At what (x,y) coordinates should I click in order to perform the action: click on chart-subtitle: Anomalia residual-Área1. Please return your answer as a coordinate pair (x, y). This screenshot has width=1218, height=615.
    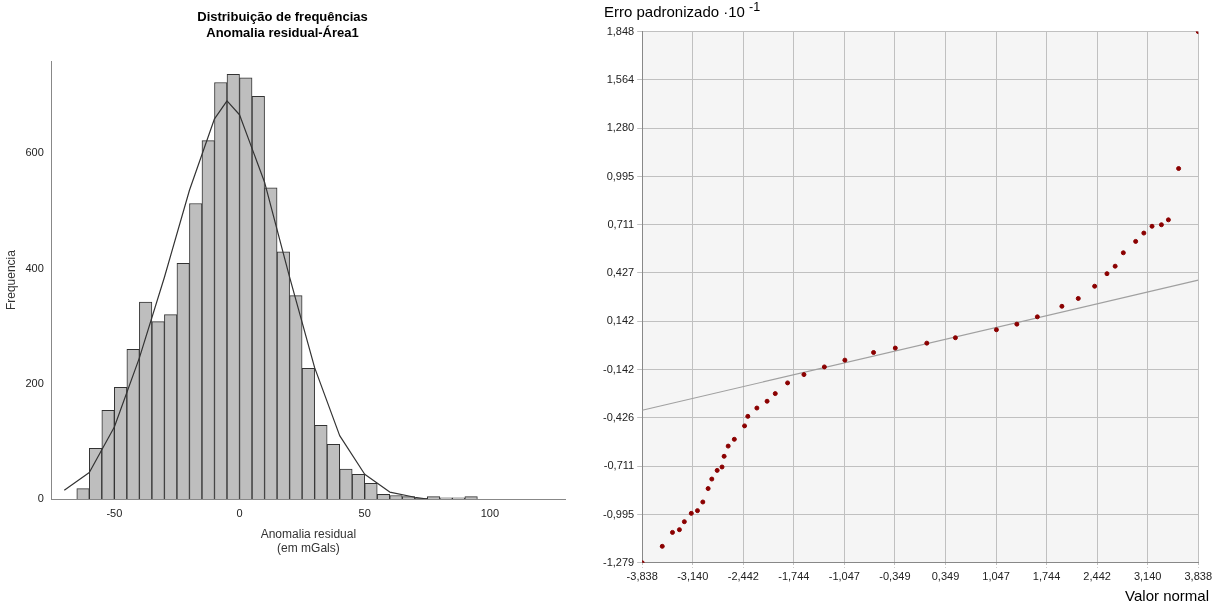
    Looking at the image, I should click on (282, 32).